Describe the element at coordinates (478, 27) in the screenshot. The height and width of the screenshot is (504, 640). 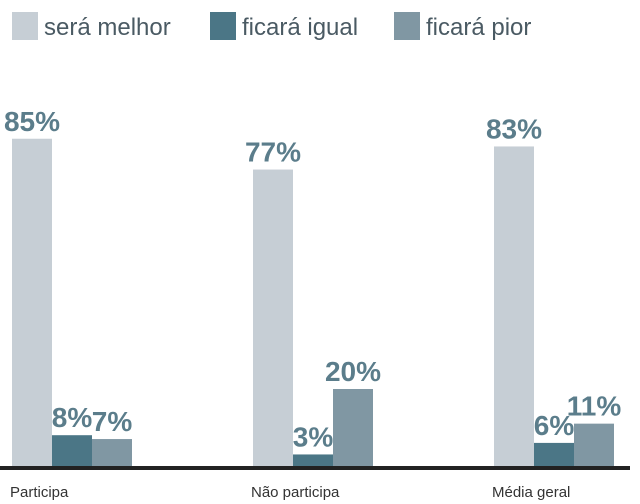
I see `legend-label: ficará pior` at that location.